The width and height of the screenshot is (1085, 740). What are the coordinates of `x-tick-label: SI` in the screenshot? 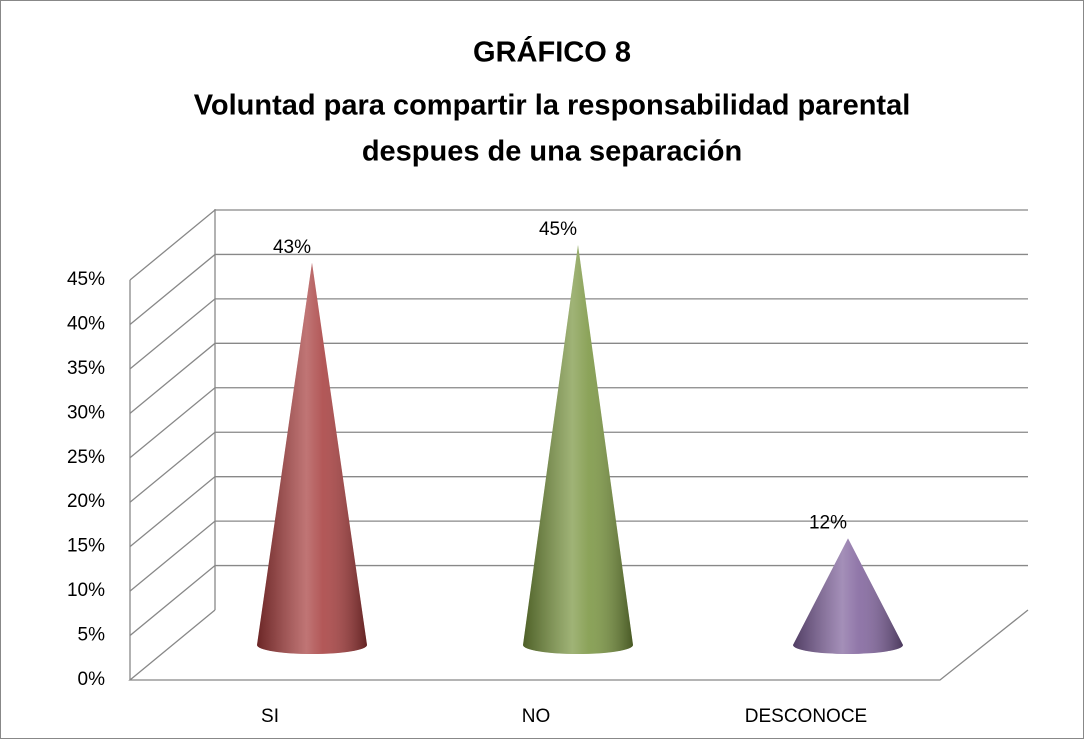 It's located at (270, 716).